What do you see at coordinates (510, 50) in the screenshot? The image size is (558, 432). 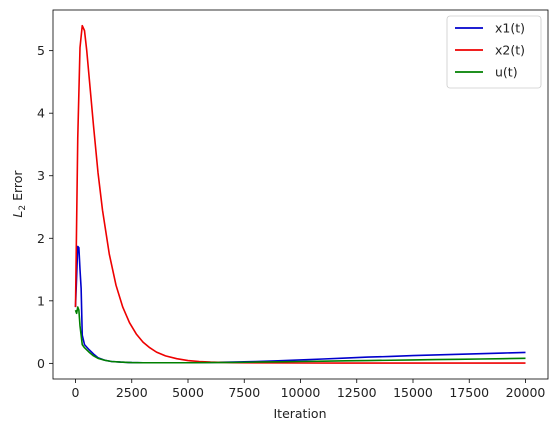 I see `legend-label-2: x2(t)` at bounding box center [510, 50].